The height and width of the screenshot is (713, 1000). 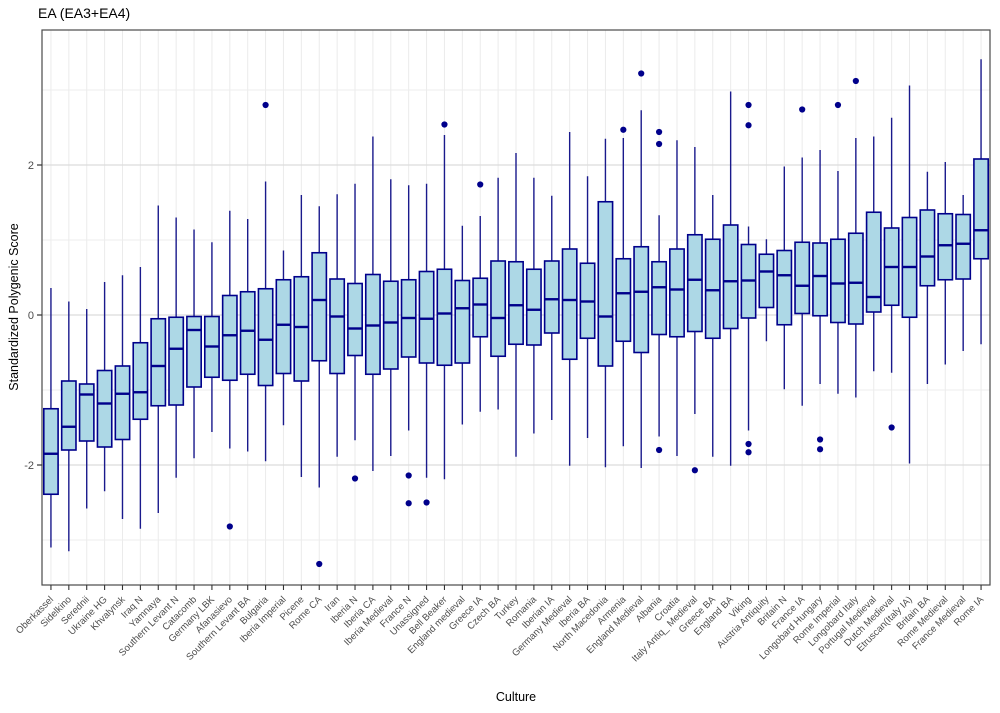 I want to click on y-tick-label: 2, so click(x=31, y=166).